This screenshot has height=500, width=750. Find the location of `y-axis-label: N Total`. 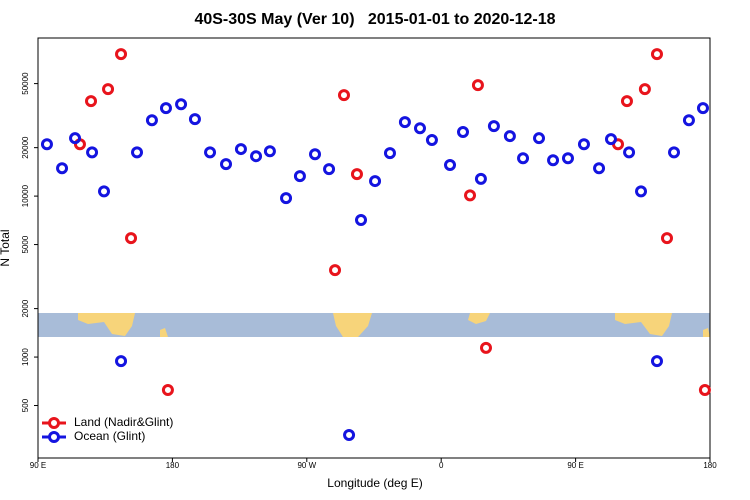

y-axis-label: N Total is located at coordinates (6, 247).